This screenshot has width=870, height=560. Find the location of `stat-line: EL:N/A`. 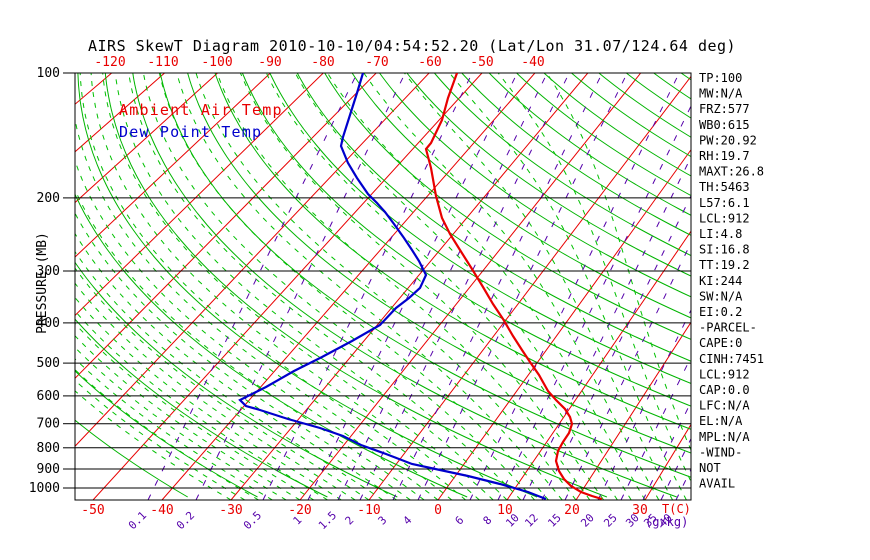

stat-line: EL:N/A is located at coordinates (721, 421).